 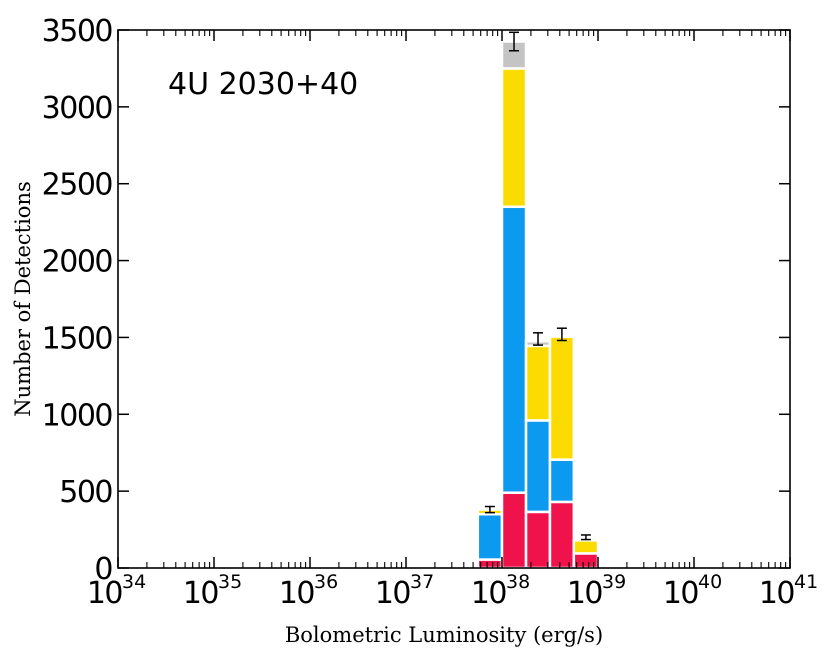 I want to click on x-tick-exponent: 34, so click(x=134, y=582).